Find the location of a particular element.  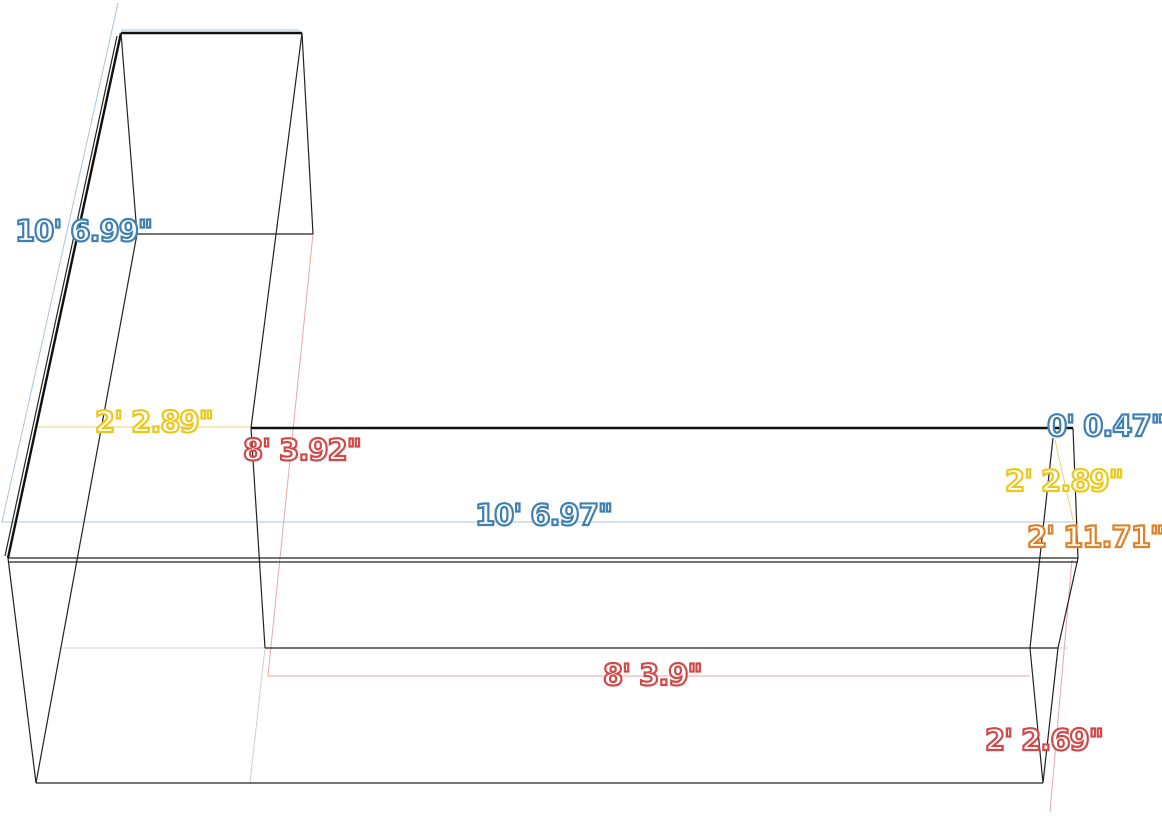

dimension-label: 0' 0.47" is located at coordinates (1104, 426).